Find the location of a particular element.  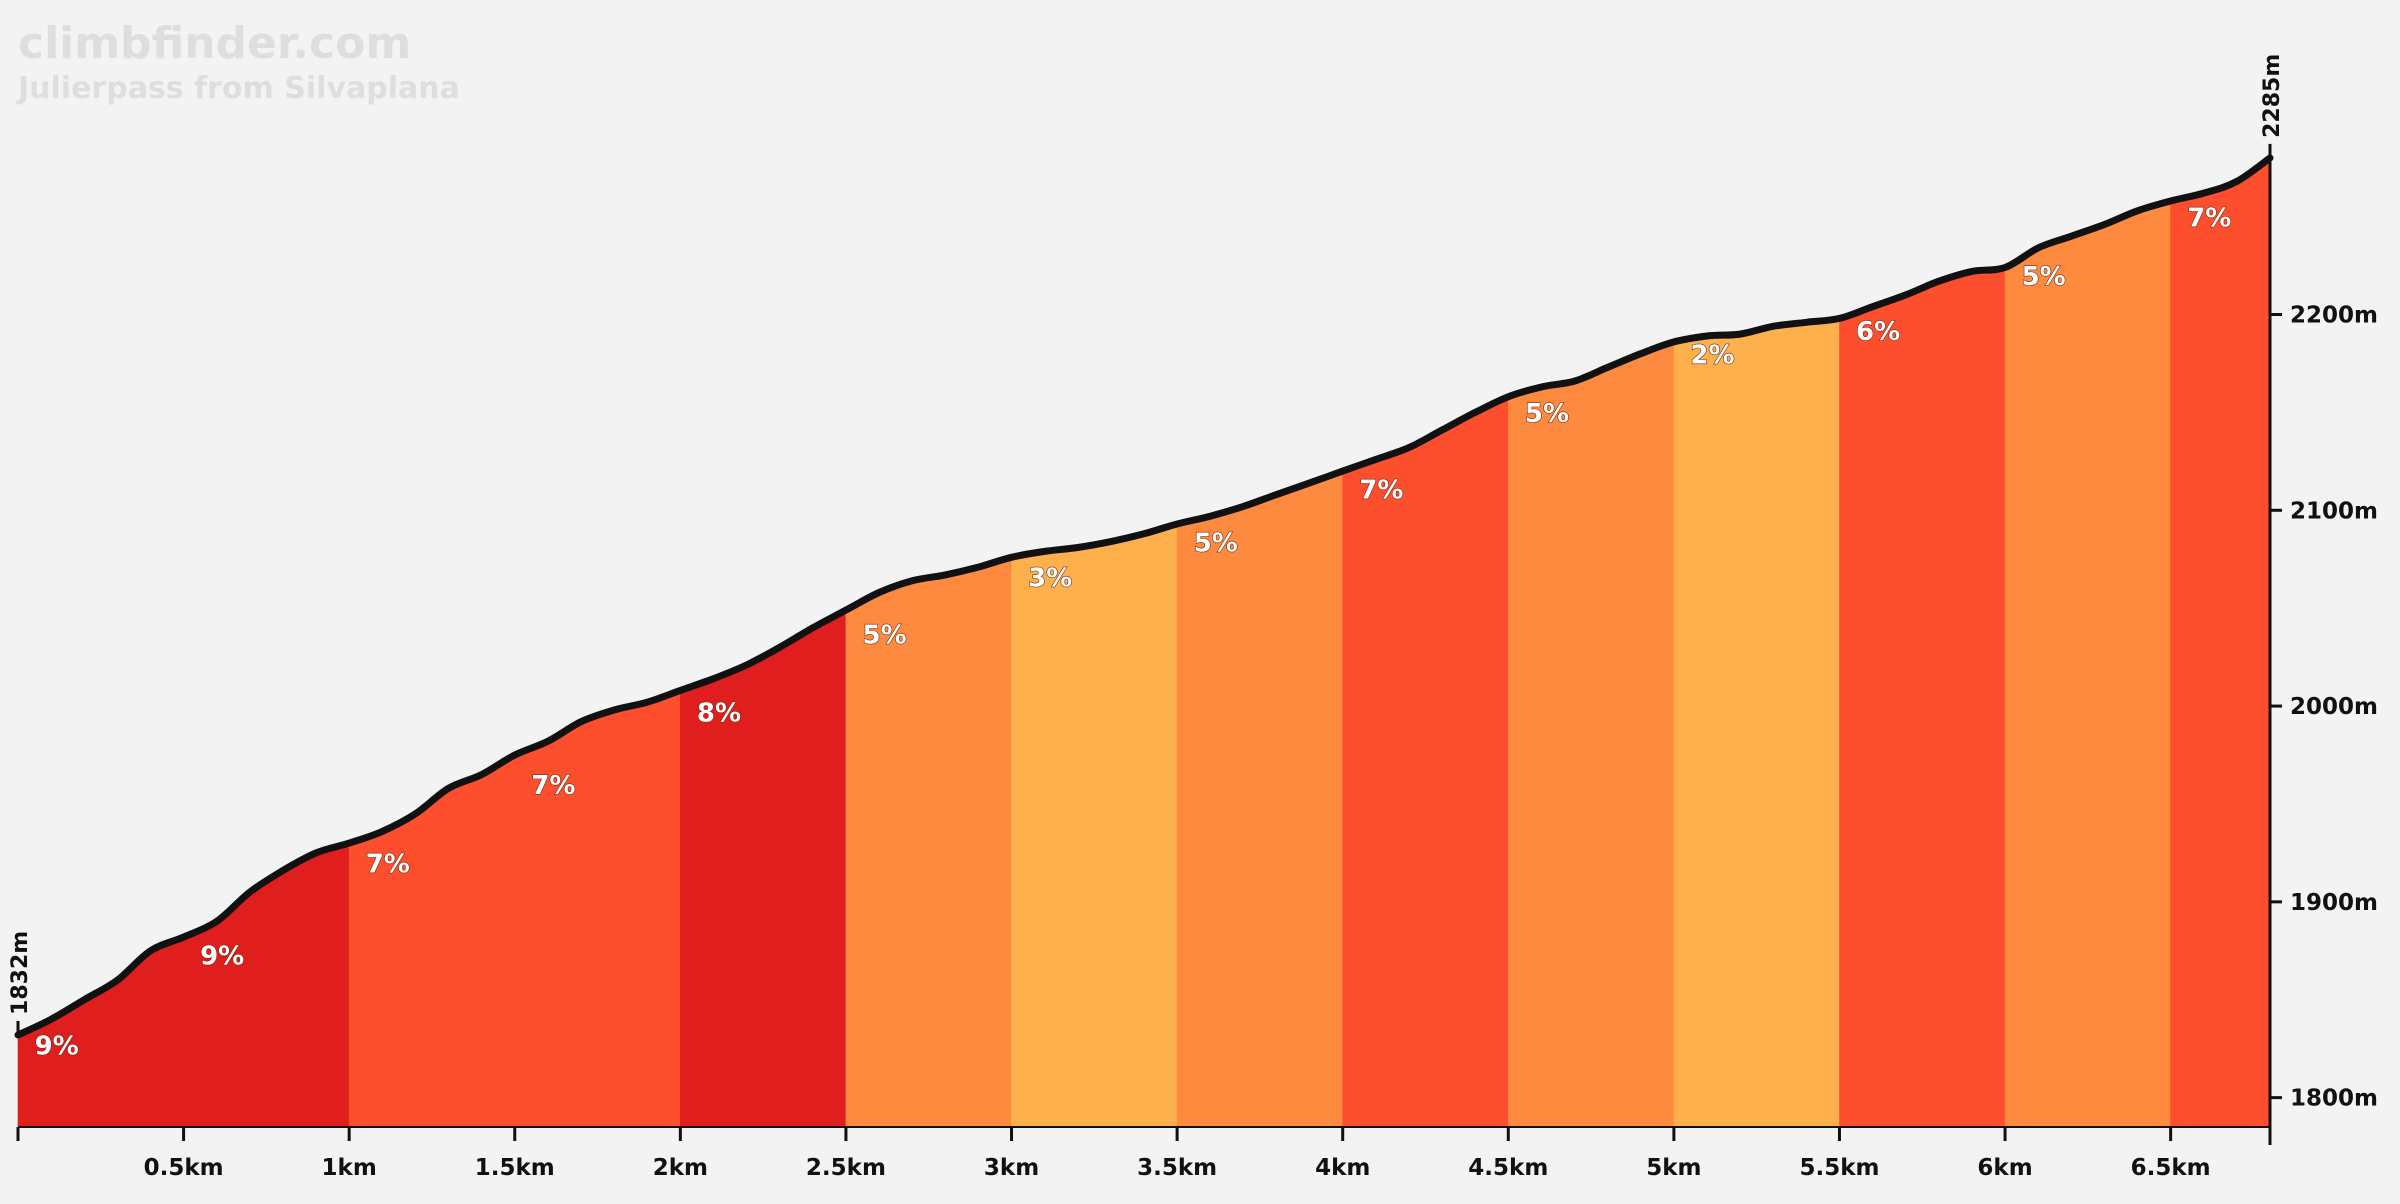

x-tick-label-2: 1km is located at coordinates (349, 1168).